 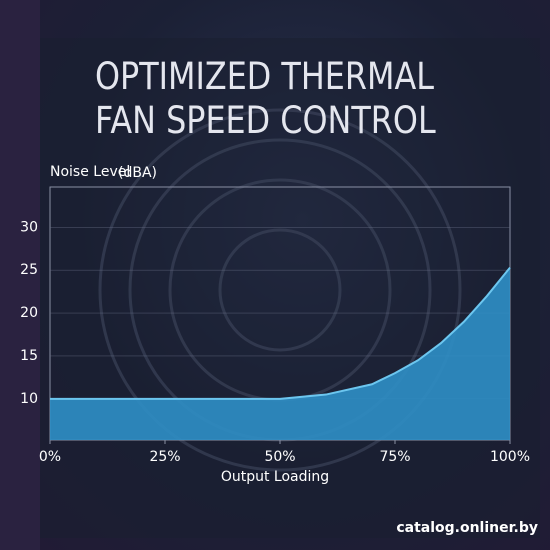 What do you see at coordinates (29, 356) in the screenshot?
I see `y-tick-label: 15` at bounding box center [29, 356].